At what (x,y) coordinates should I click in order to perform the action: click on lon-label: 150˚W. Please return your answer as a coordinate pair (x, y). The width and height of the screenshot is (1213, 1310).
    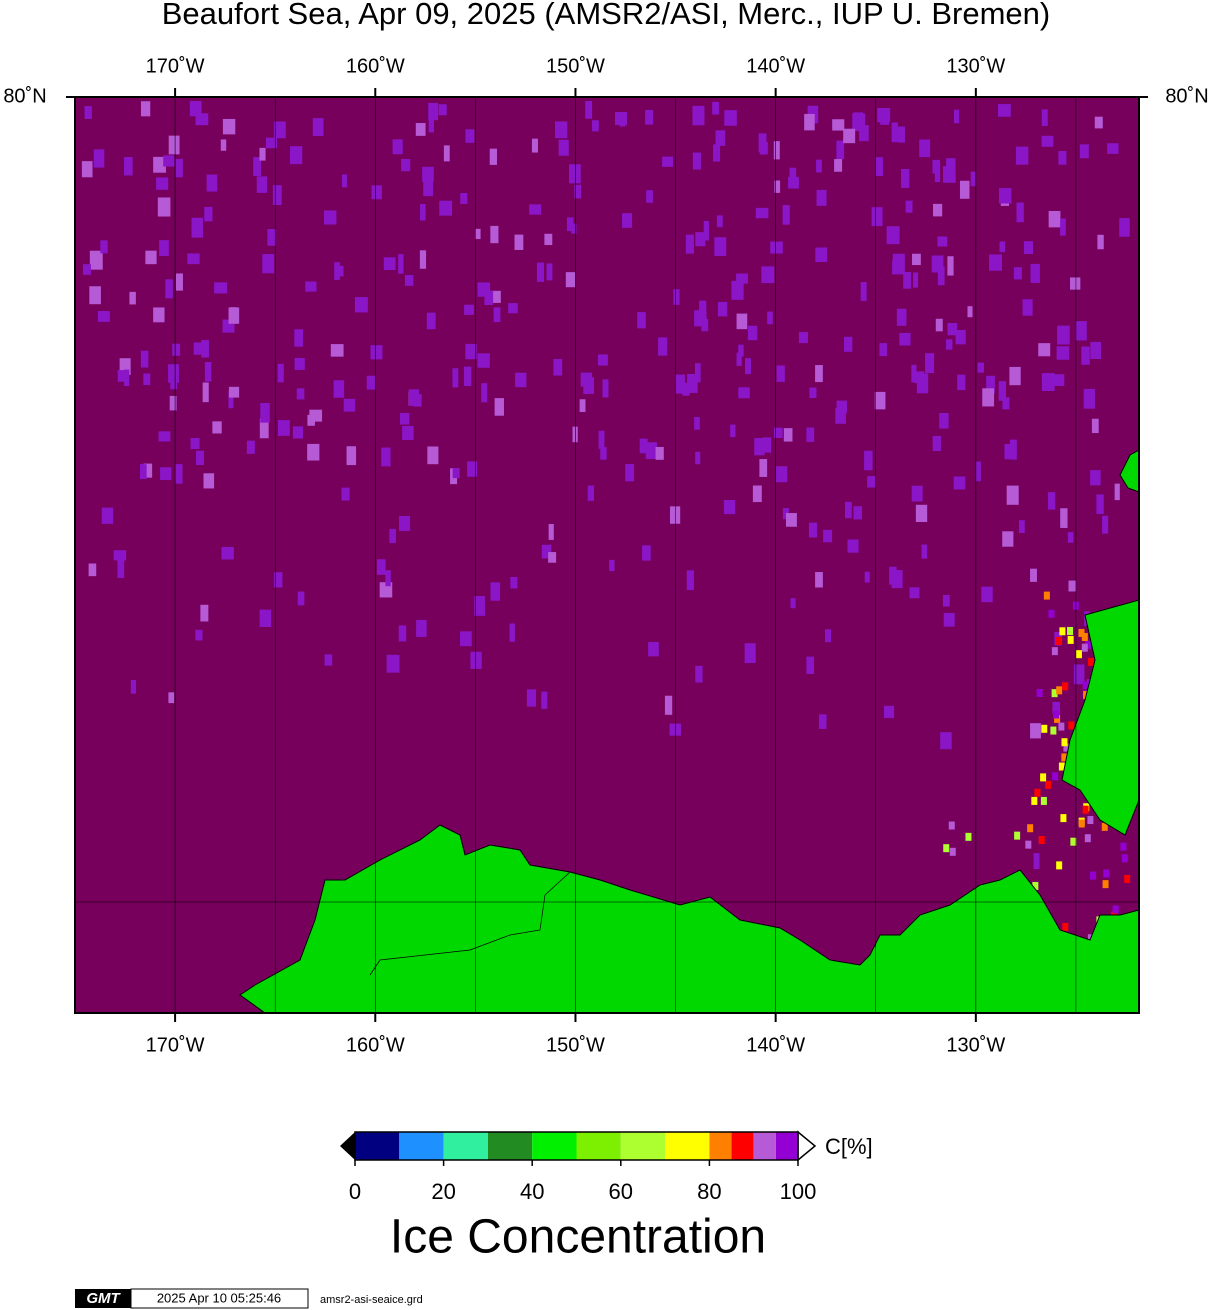
    Looking at the image, I should click on (575, 1045).